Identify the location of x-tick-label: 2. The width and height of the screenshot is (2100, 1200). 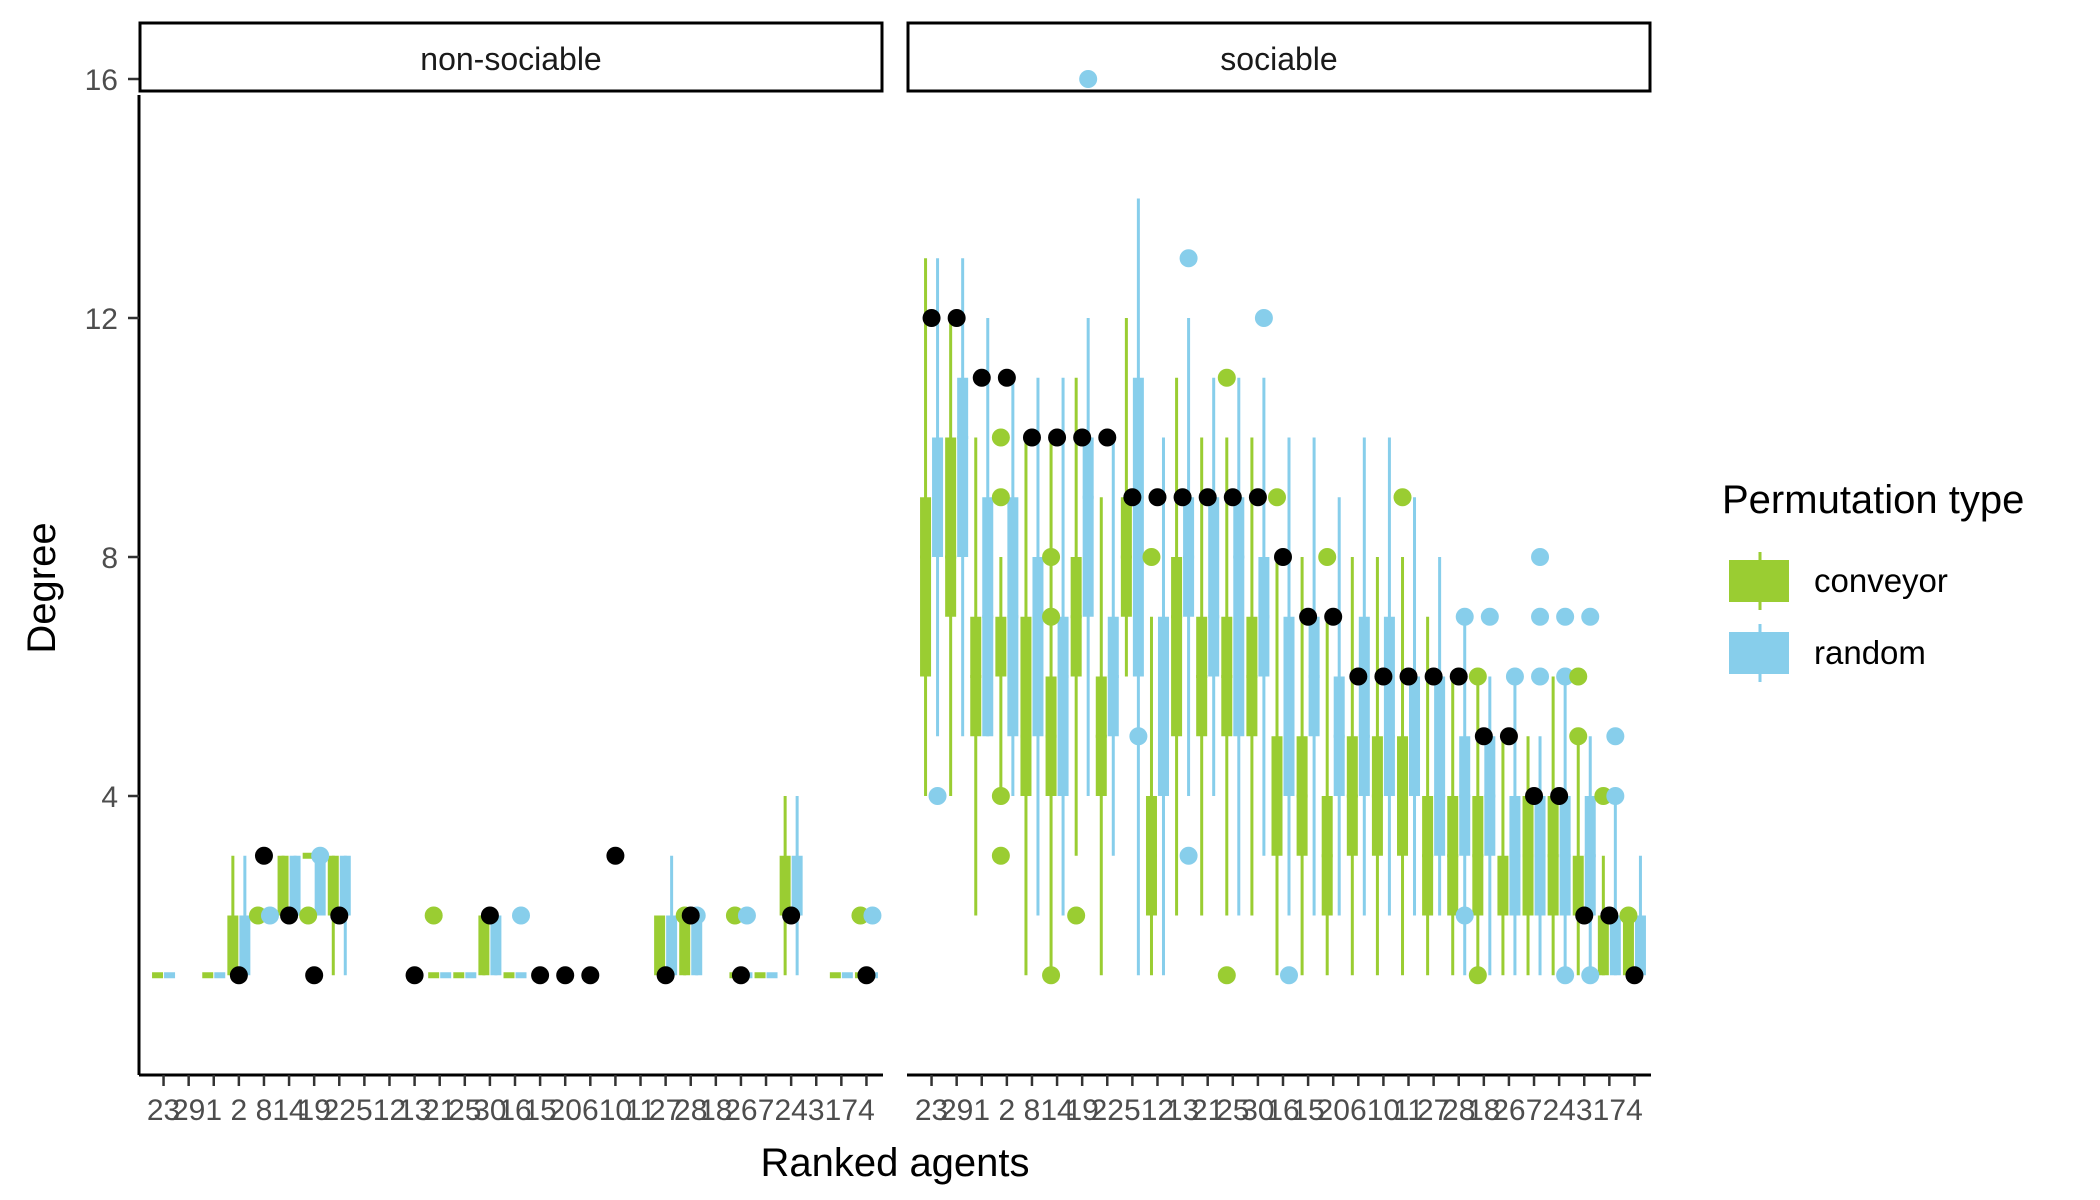
(239, 1110).